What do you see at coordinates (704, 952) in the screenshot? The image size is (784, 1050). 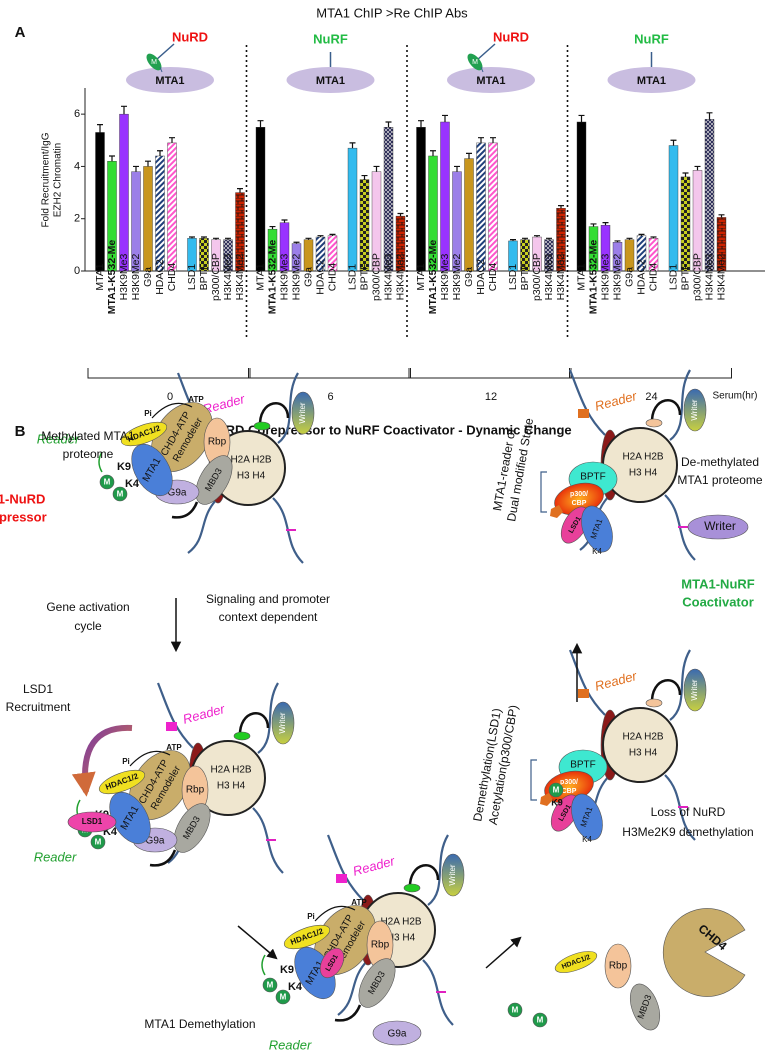 I see `chd4` at bounding box center [704, 952].